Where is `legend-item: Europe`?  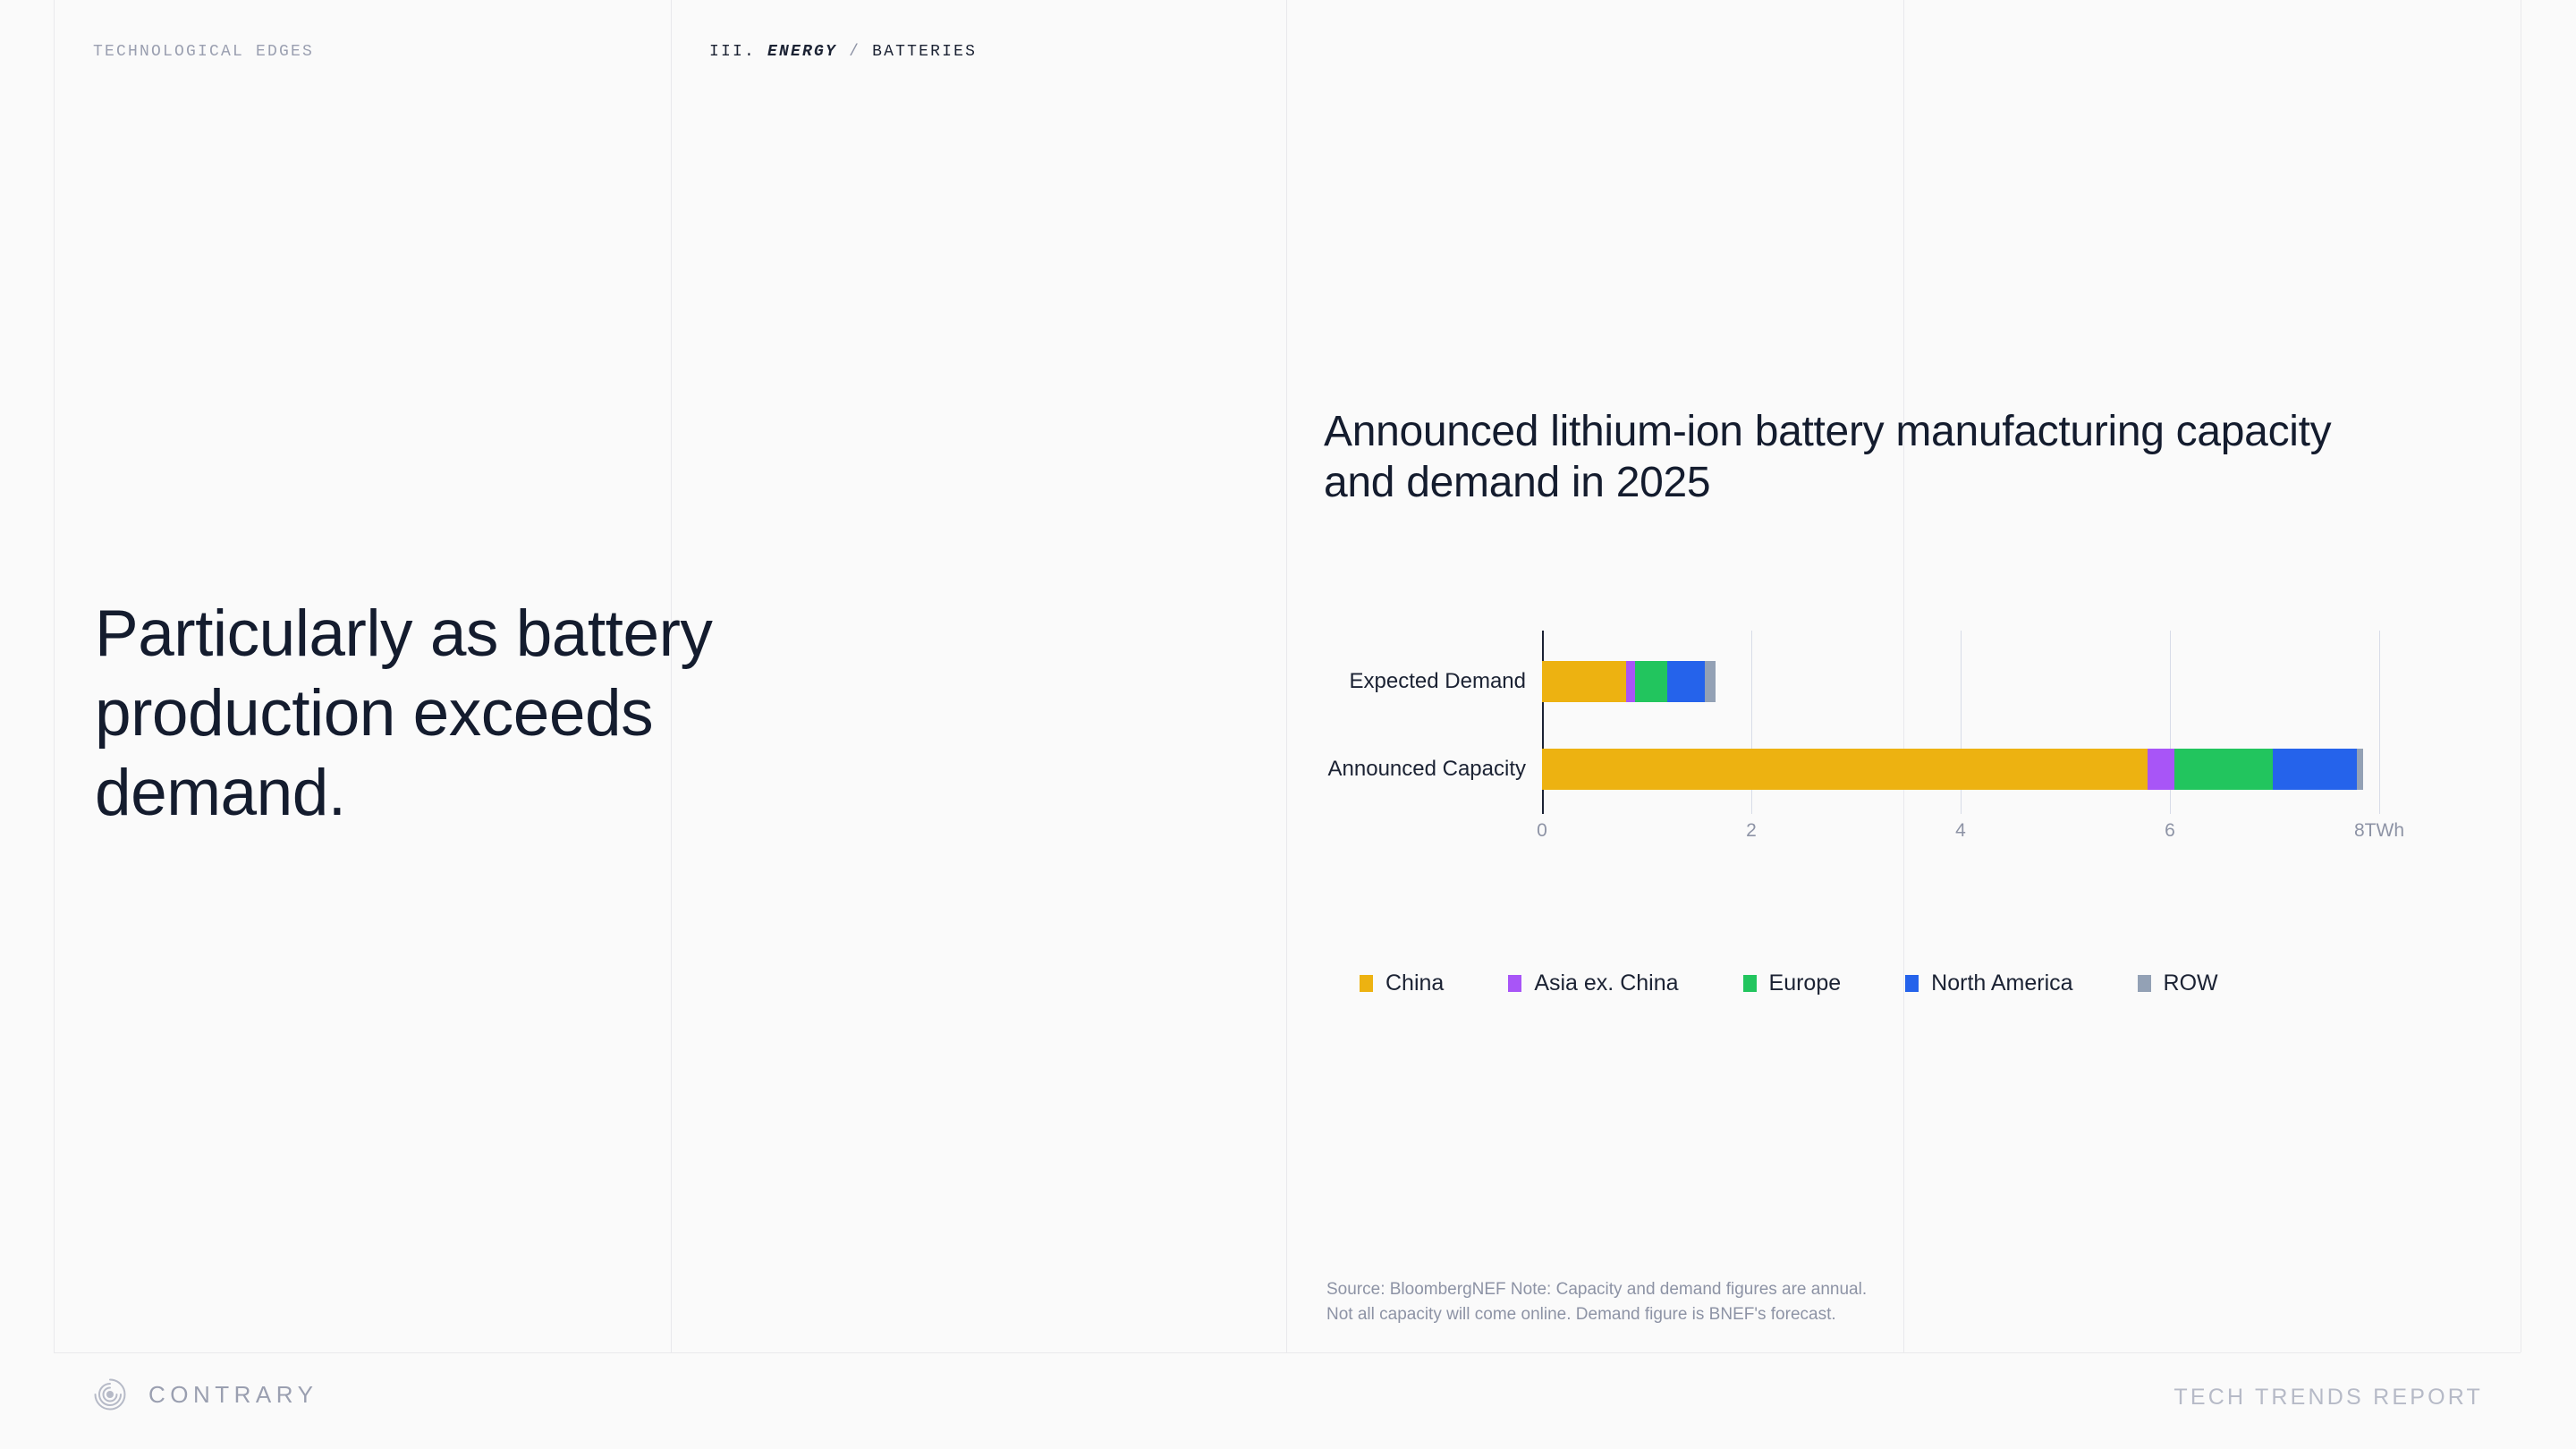 legend-item: Europe is located at coordinates (1792, 983).